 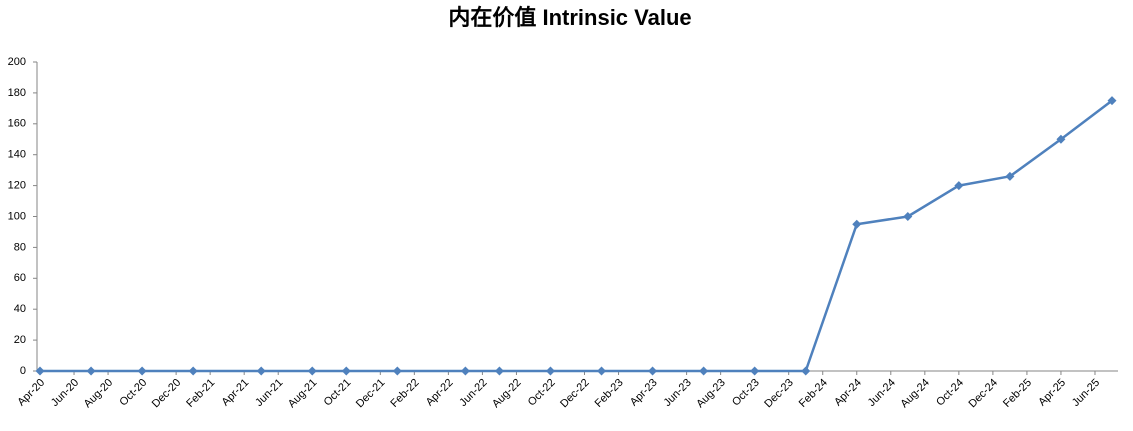 I want to click on x-tick-label: Feb-22, so click(x=404, y=393).